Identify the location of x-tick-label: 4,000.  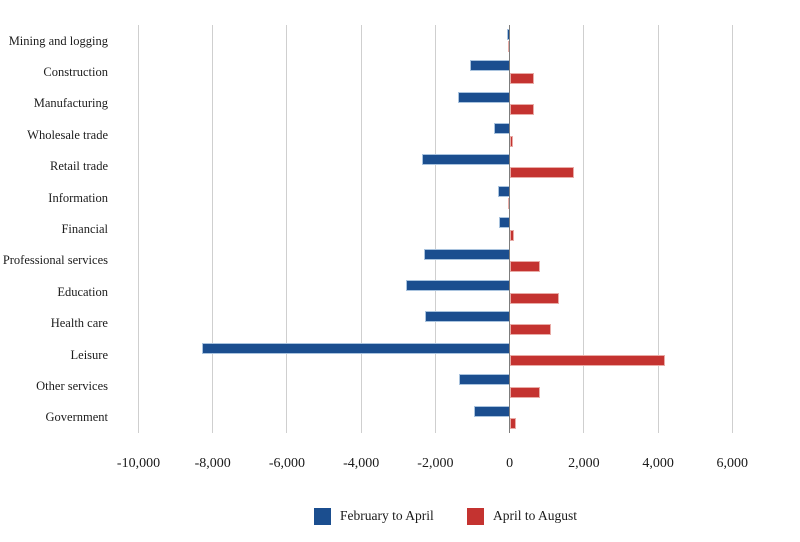
(658, 463).